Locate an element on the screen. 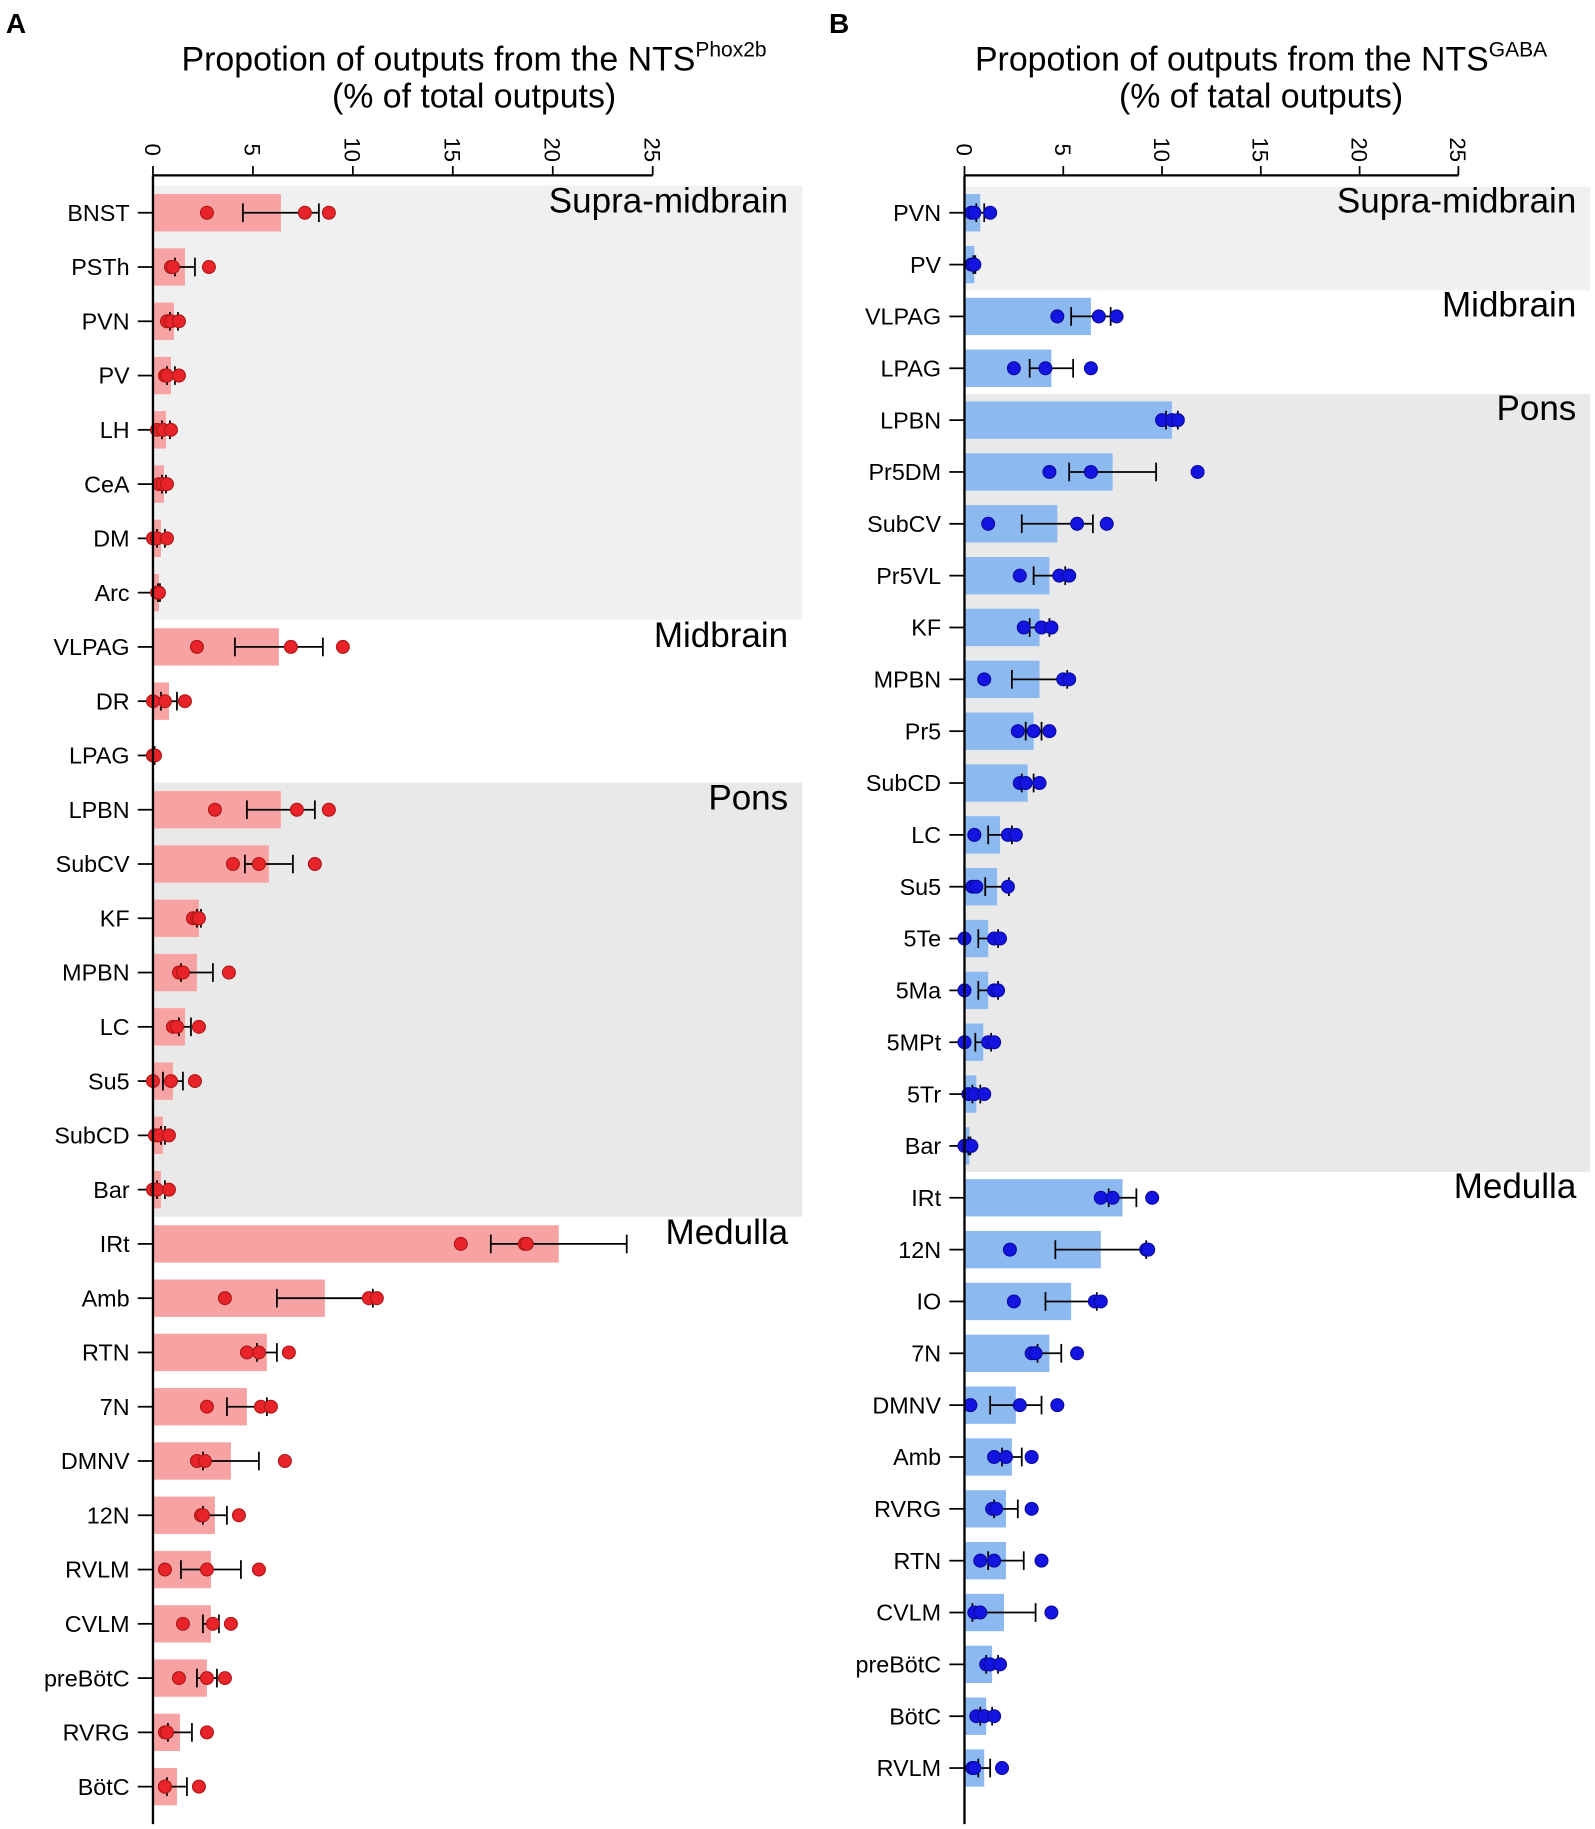 The height and width of the screenshot is (1829, 1595). x-tick-label: 10 is located at coordinates (1161, 149).